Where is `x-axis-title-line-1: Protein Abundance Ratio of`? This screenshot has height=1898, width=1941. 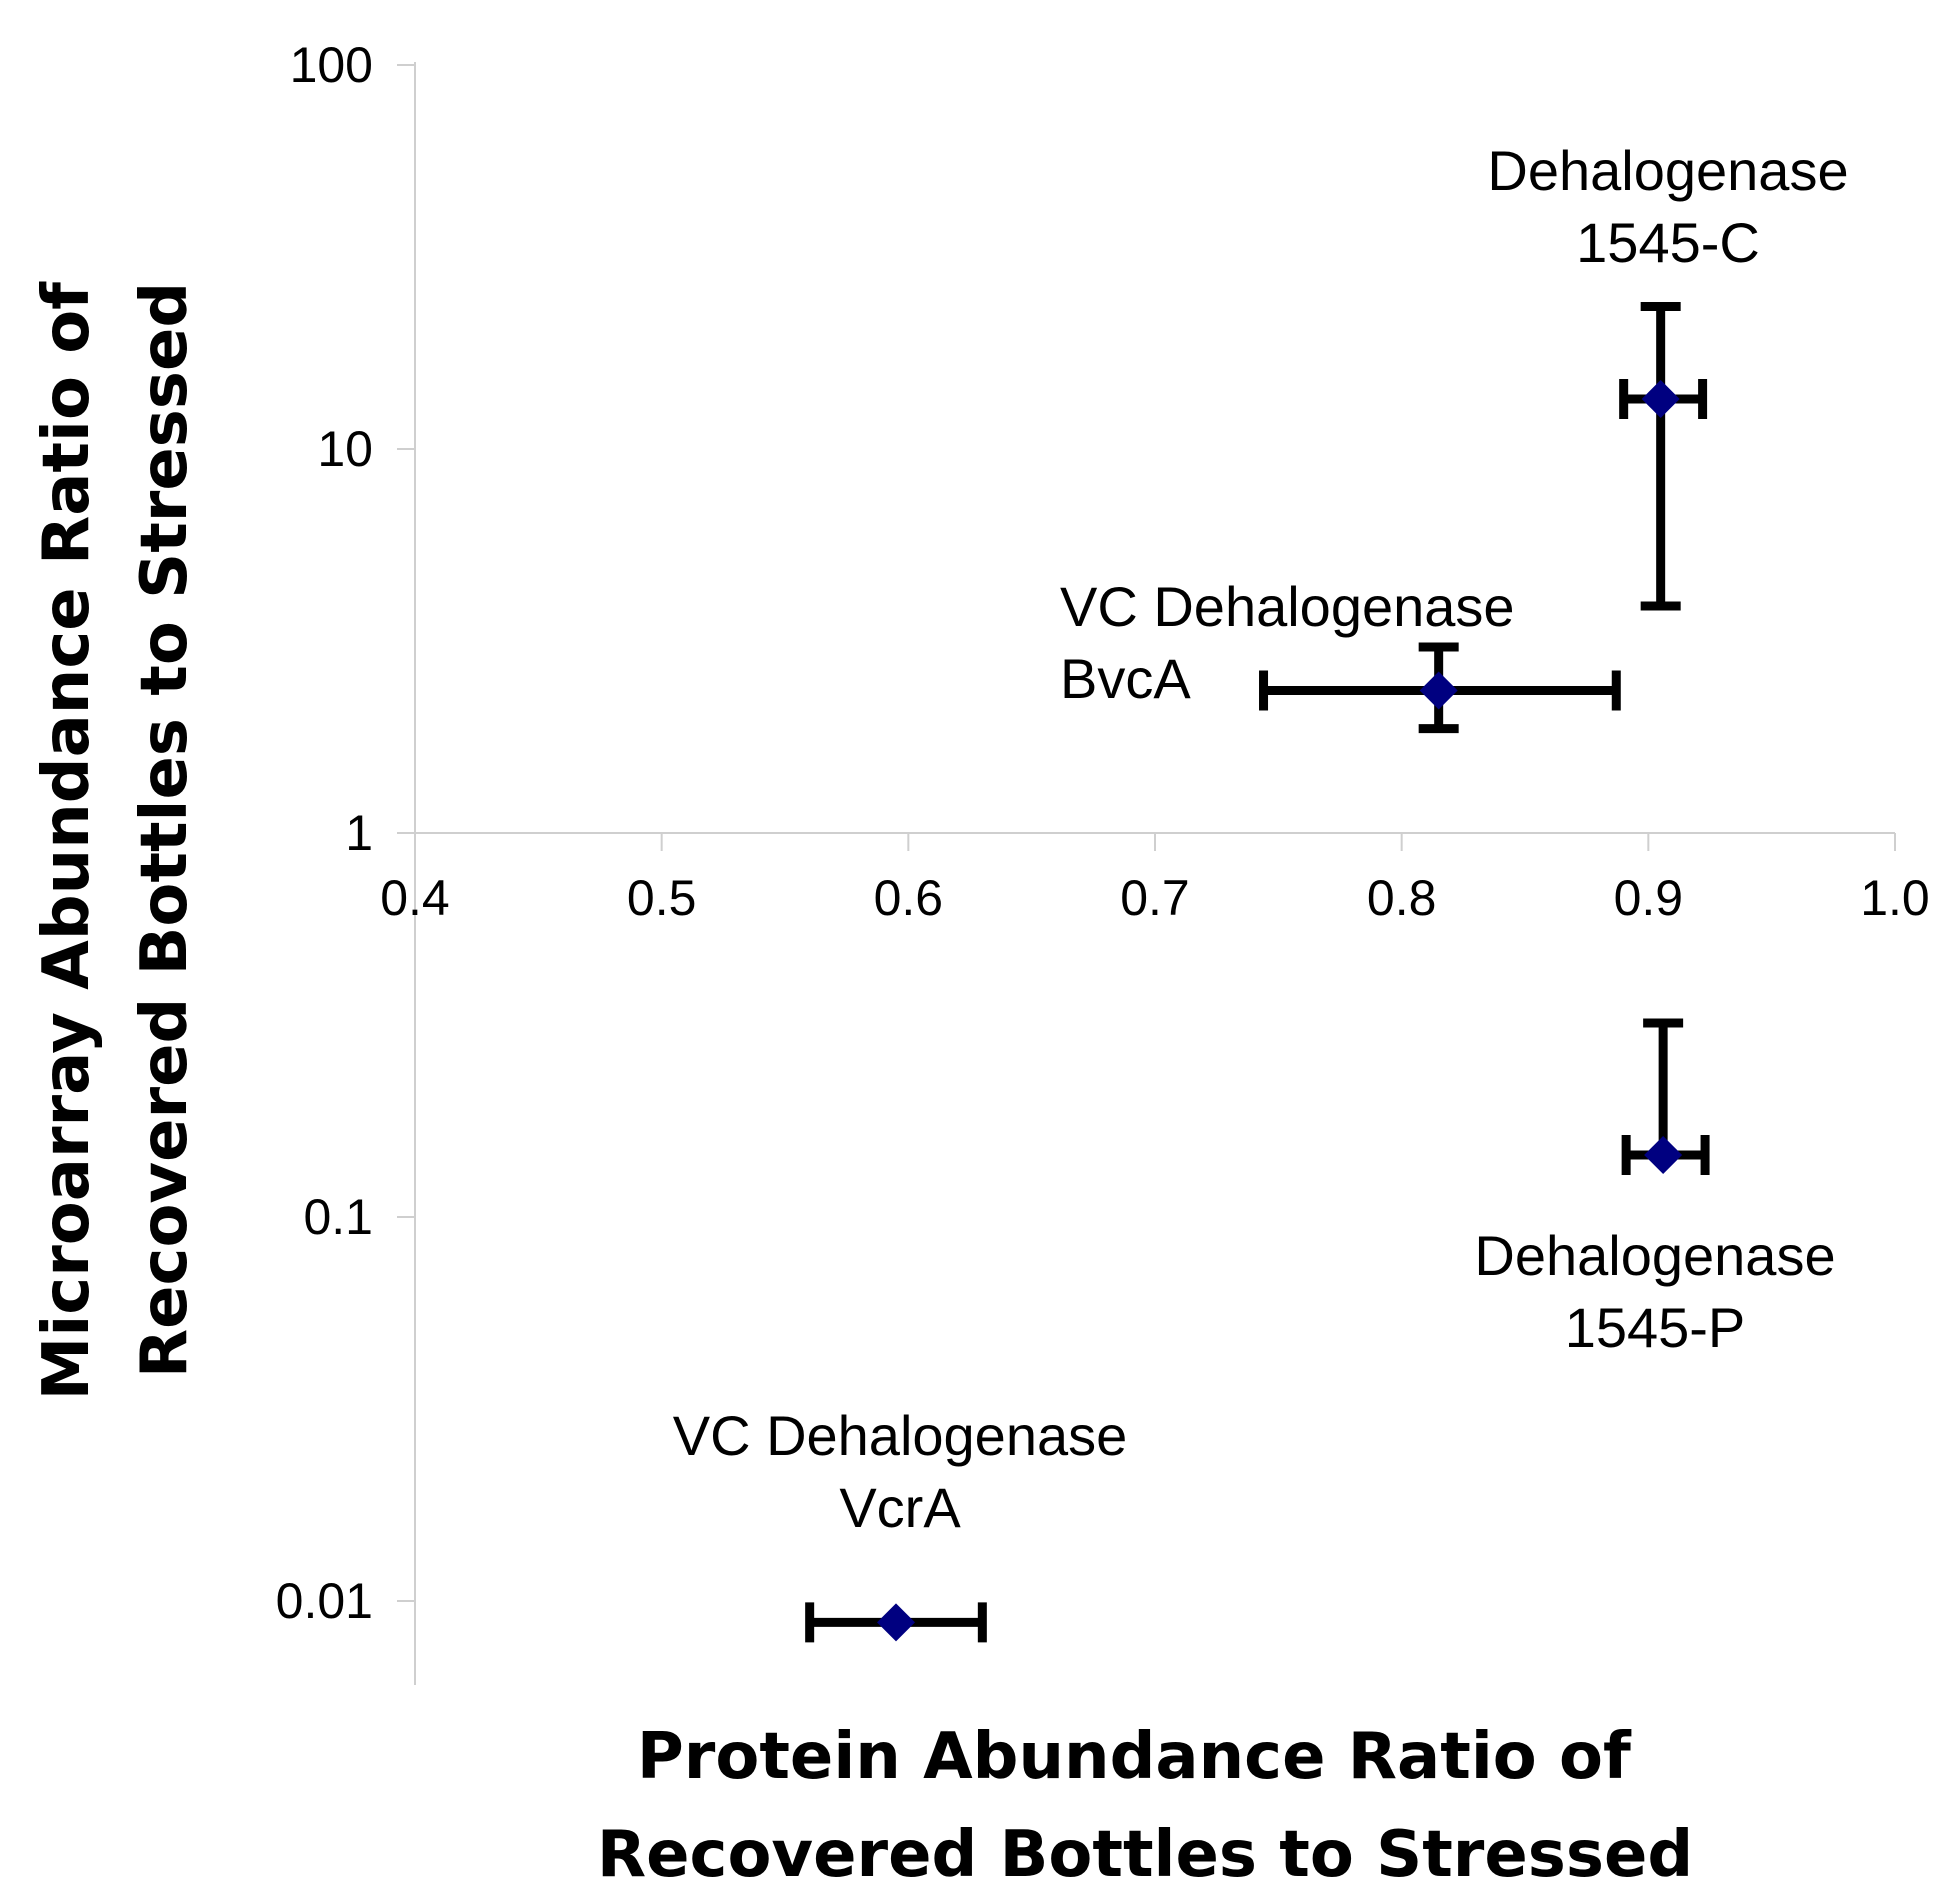 x-axis-title-line-1: Protein Abundance Ratio of is located at coordinates (1134, 1757).